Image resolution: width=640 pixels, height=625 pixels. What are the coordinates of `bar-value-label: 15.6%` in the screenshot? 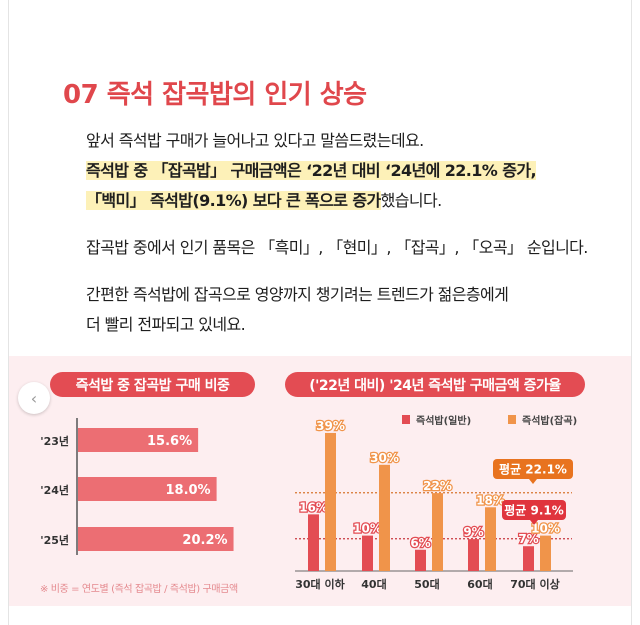 It's located at (169, 441).